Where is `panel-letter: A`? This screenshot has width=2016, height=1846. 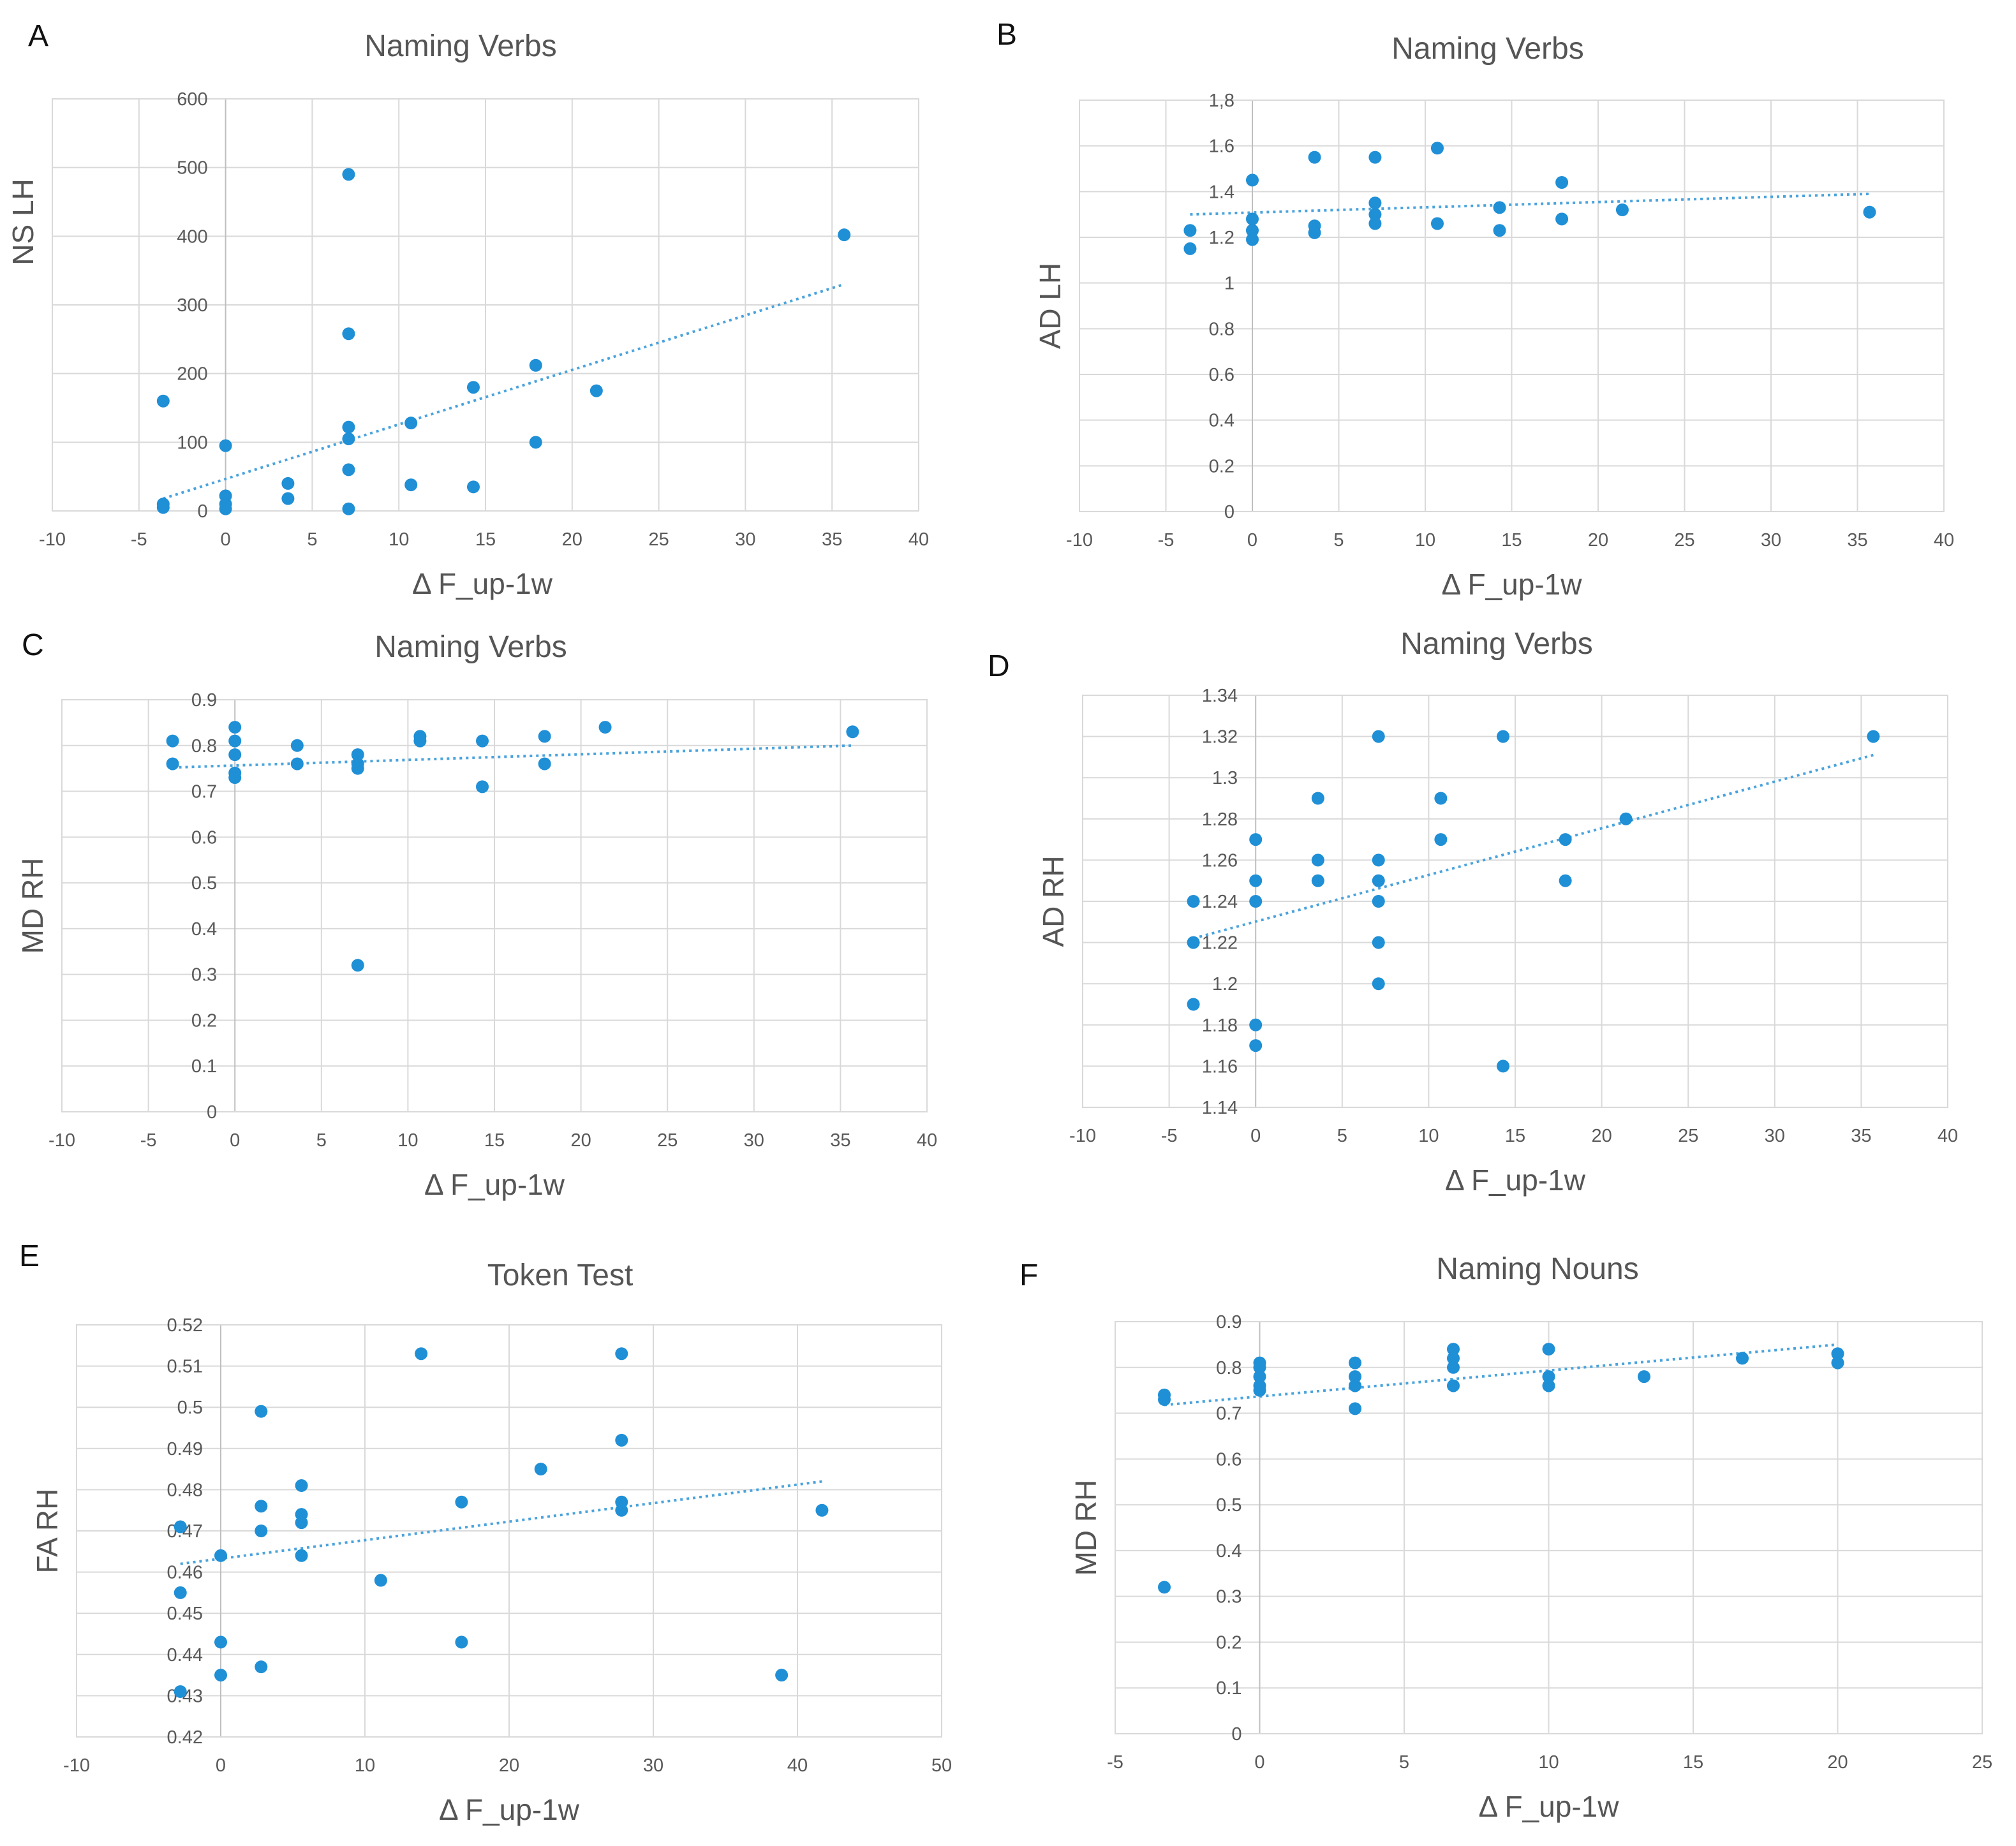 panel-letter: A is located at coordinates (38, 36).